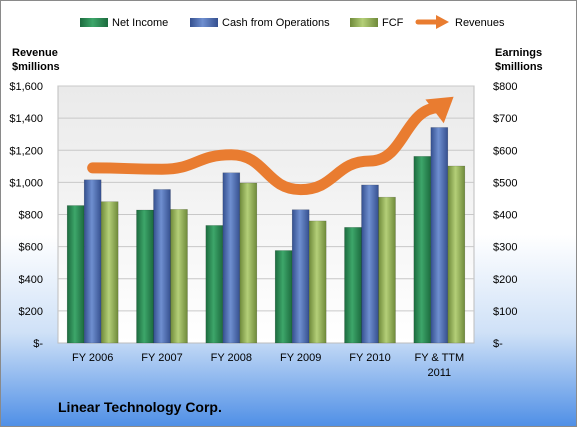  I want to click on bar-net-income-fy-2010, so click(353, 285).